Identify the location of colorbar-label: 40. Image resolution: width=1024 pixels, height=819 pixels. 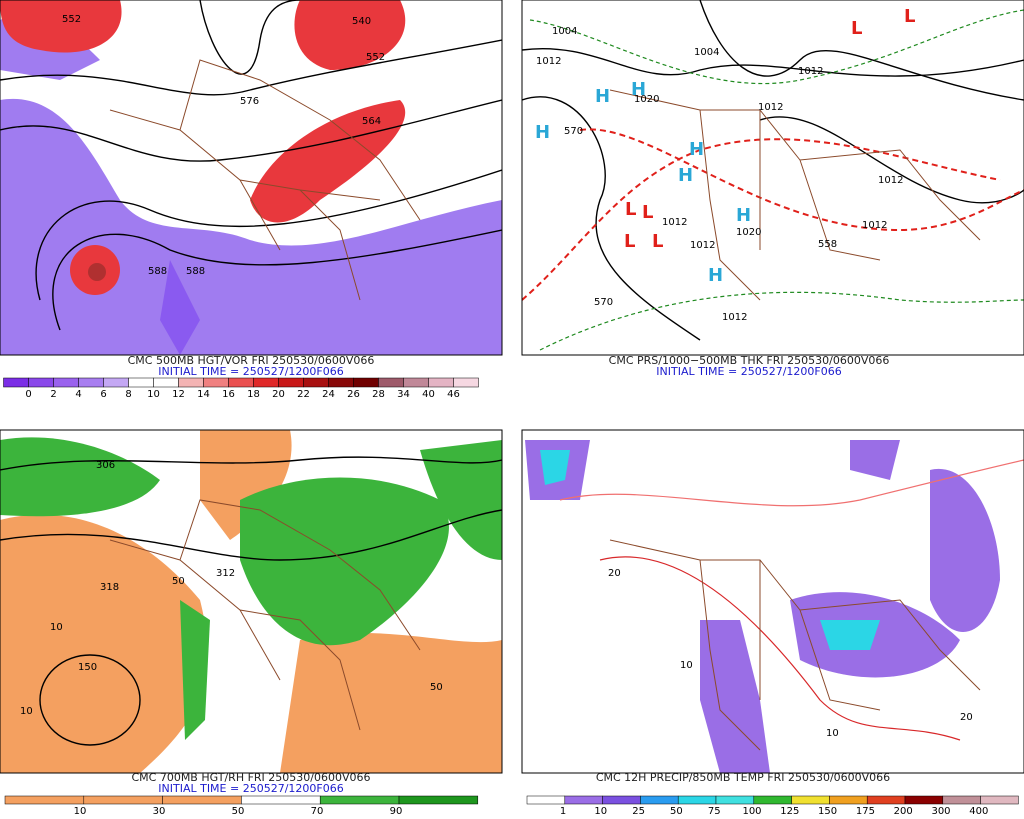
(428, 394).